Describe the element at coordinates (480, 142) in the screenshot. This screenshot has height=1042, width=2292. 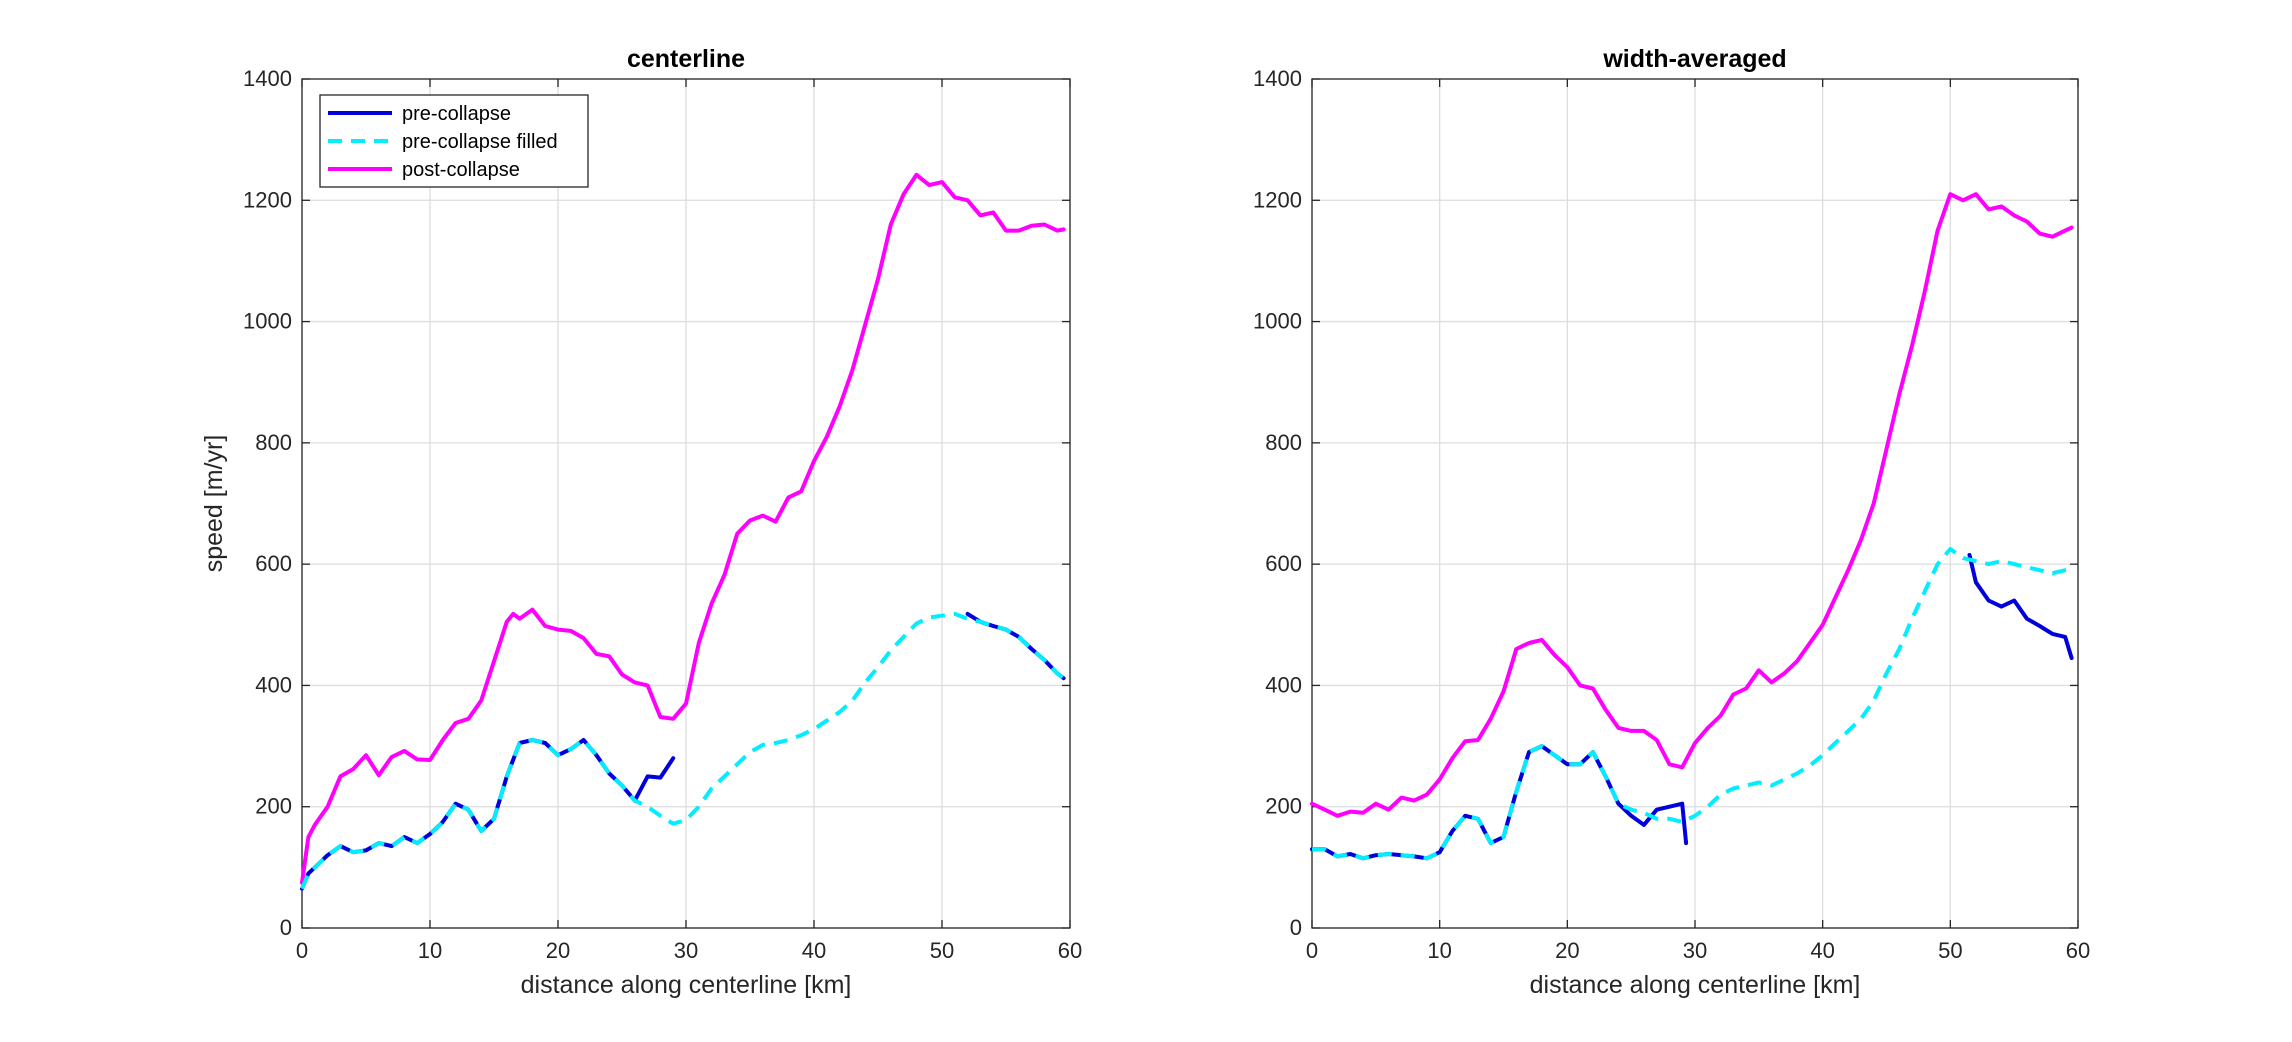
I see `legend-label: pre-collapse filled` at that location.